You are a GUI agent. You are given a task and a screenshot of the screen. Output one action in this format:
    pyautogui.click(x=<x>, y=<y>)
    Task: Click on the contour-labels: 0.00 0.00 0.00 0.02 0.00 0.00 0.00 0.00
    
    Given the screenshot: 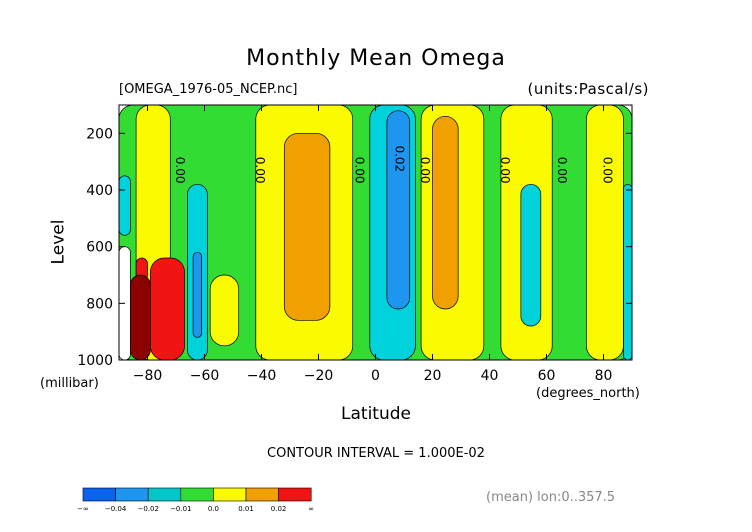 What is the action you would take?
    pyautogui.click(x=394, y=164)
    